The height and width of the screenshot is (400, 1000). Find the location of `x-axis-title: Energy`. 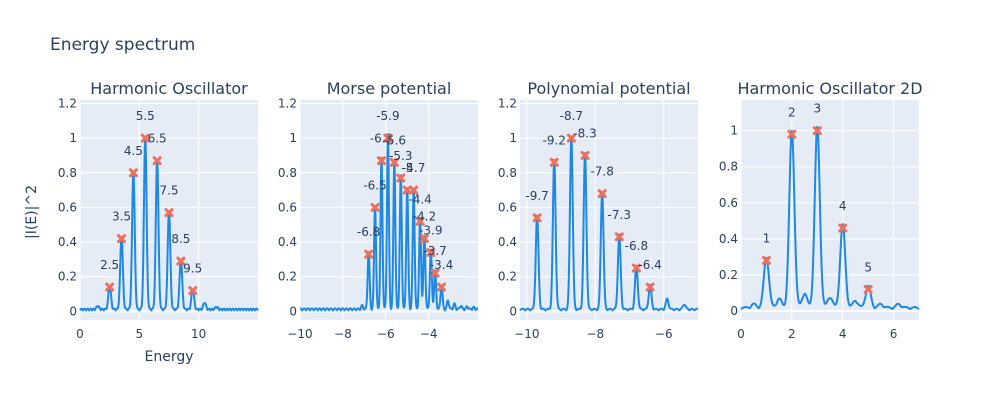

x-axis-title: Energy is located at coordinates (168, 357).